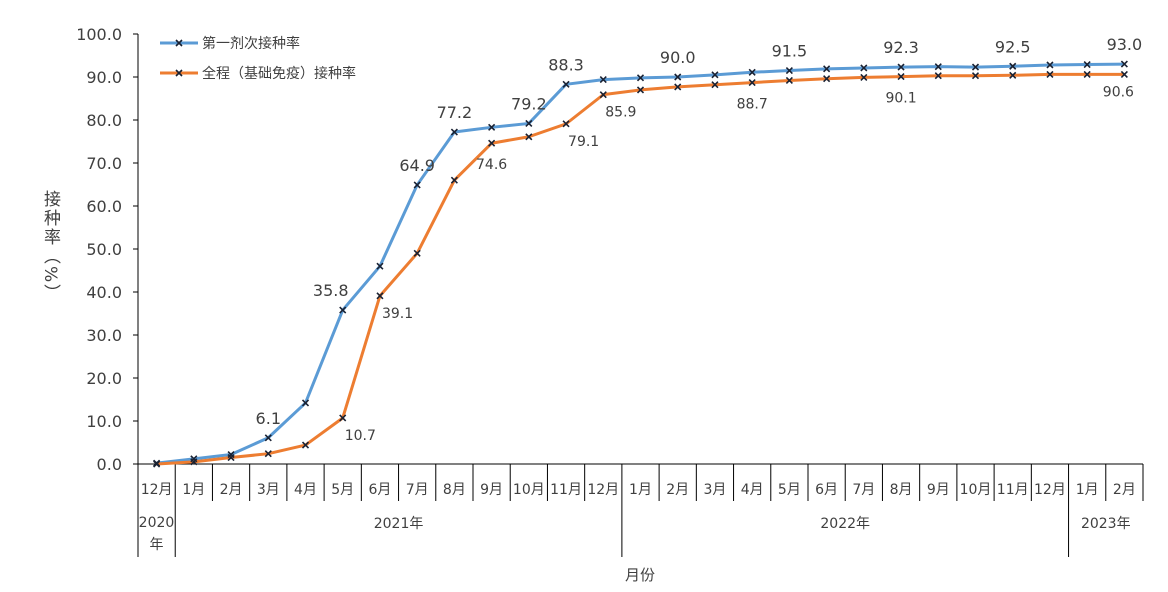 This screenshot has height=592, width=1168. I want to click on x-tick-label: 11月, so click(1013, 490).